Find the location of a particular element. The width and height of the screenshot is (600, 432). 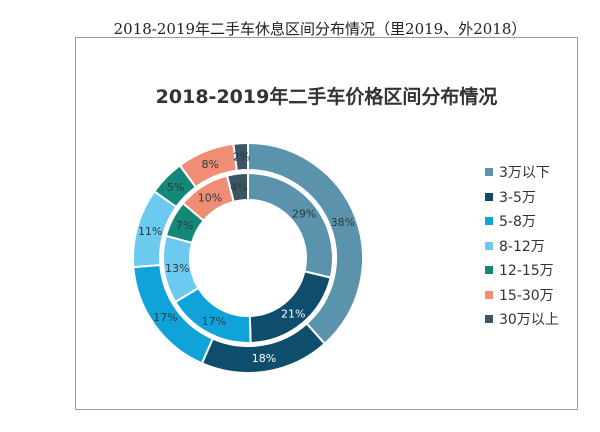

legend-item: 12-15万 is located at coordinates (522, 270).